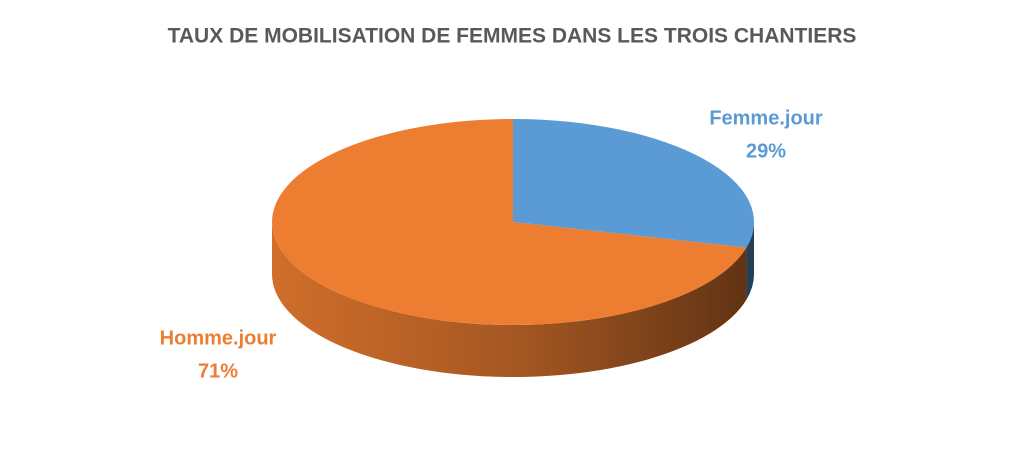  What do you see at coordinates (766, 151) in the screenshot?
I see `value-label: 29%` at bounding box center [766, 151].